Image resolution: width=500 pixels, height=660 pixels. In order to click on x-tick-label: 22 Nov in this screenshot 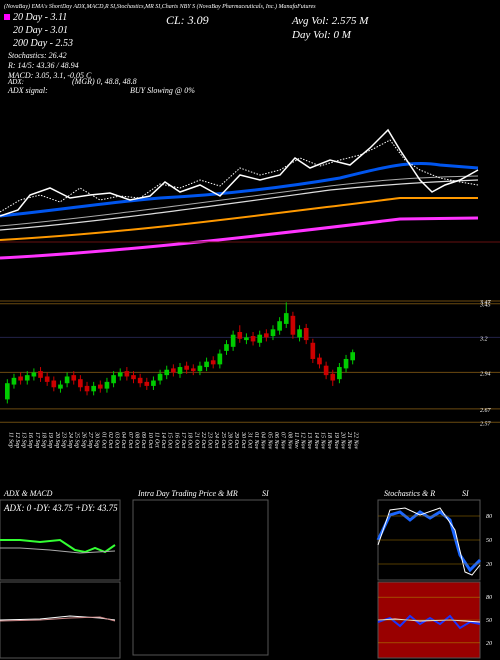, I will do `click(356, 441)`.